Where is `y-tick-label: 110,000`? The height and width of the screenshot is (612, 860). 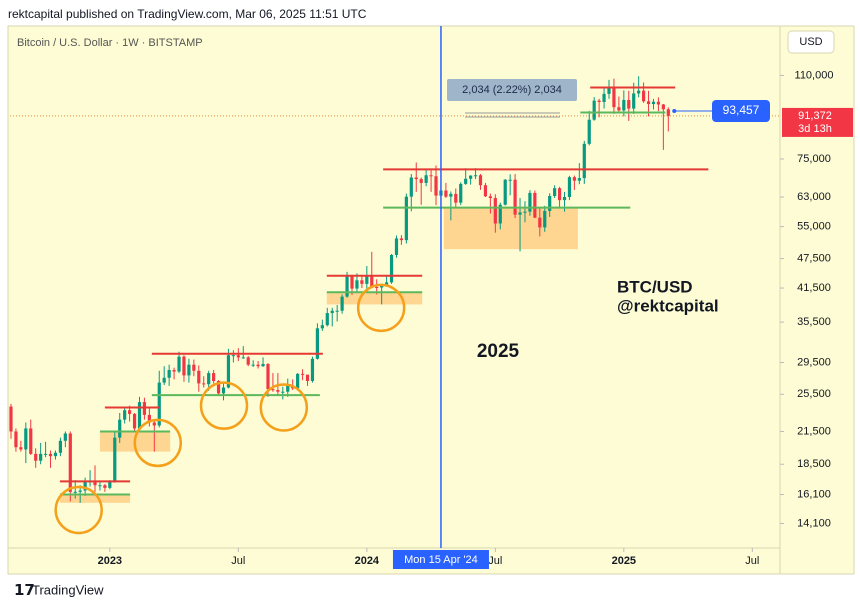 y-tick-label: 110,000 is located at coordinates (814, 75).